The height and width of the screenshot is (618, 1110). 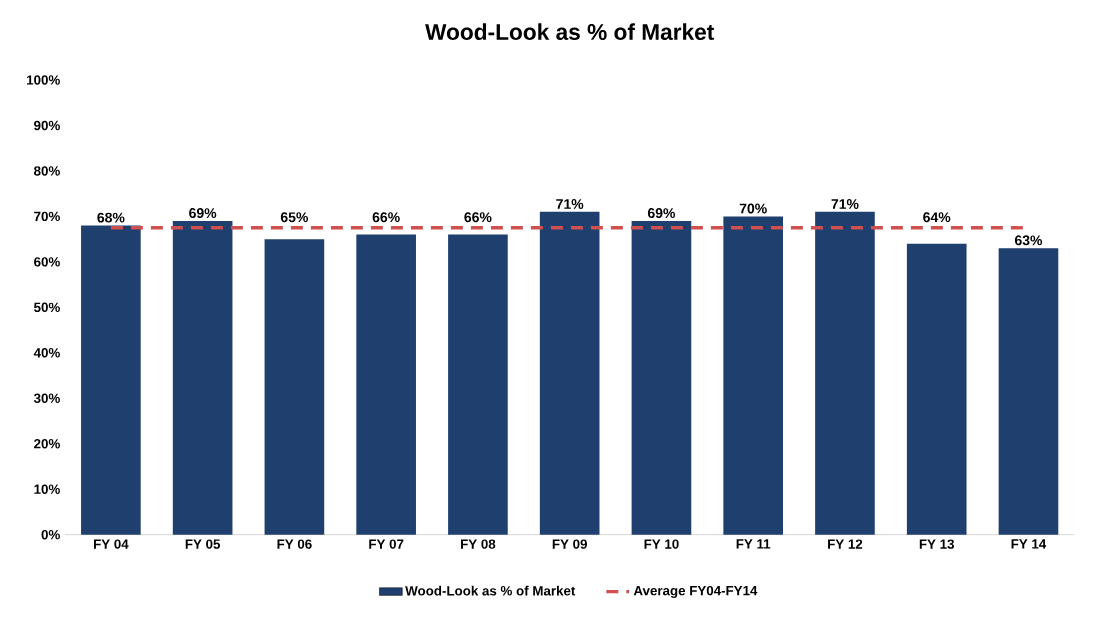 What do you see at coordinates (43, 80) in the screenshot?
I see `y-tick-label: 100%` at bounding box center [43, 80].